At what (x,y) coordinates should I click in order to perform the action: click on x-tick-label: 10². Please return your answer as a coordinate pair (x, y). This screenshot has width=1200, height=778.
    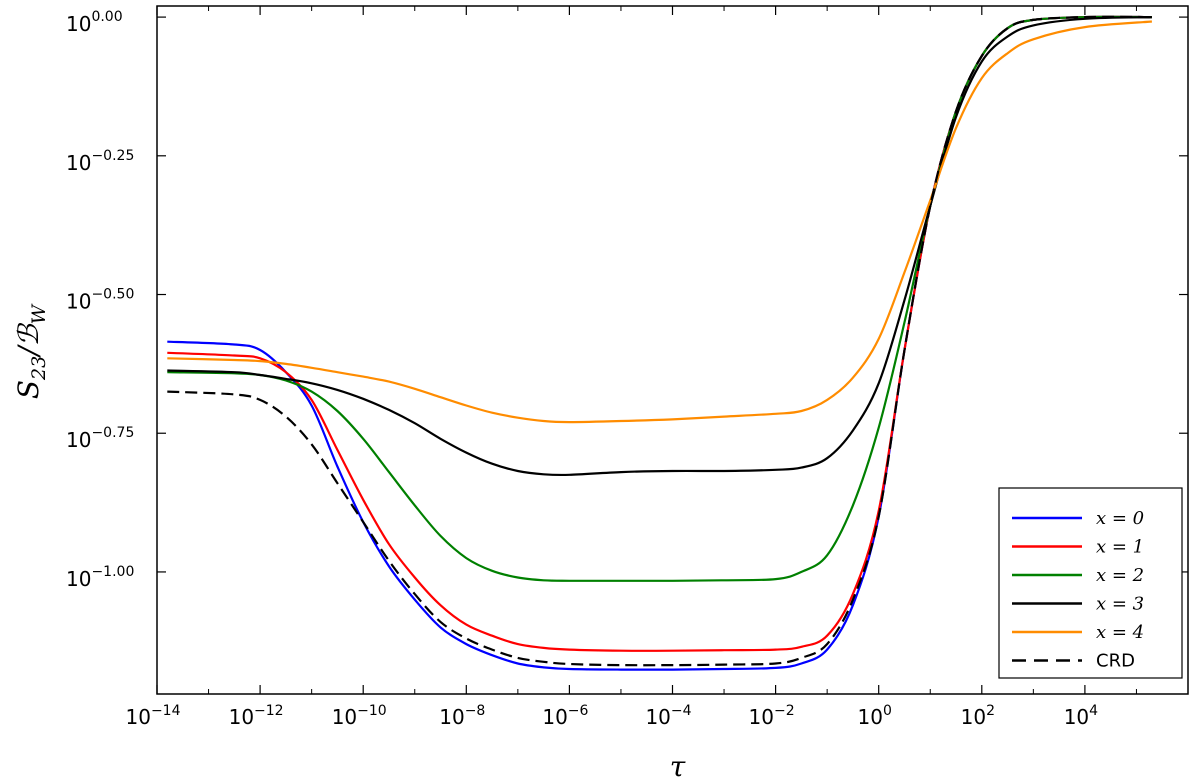
    Looking at the image, I should click on (978, 716).